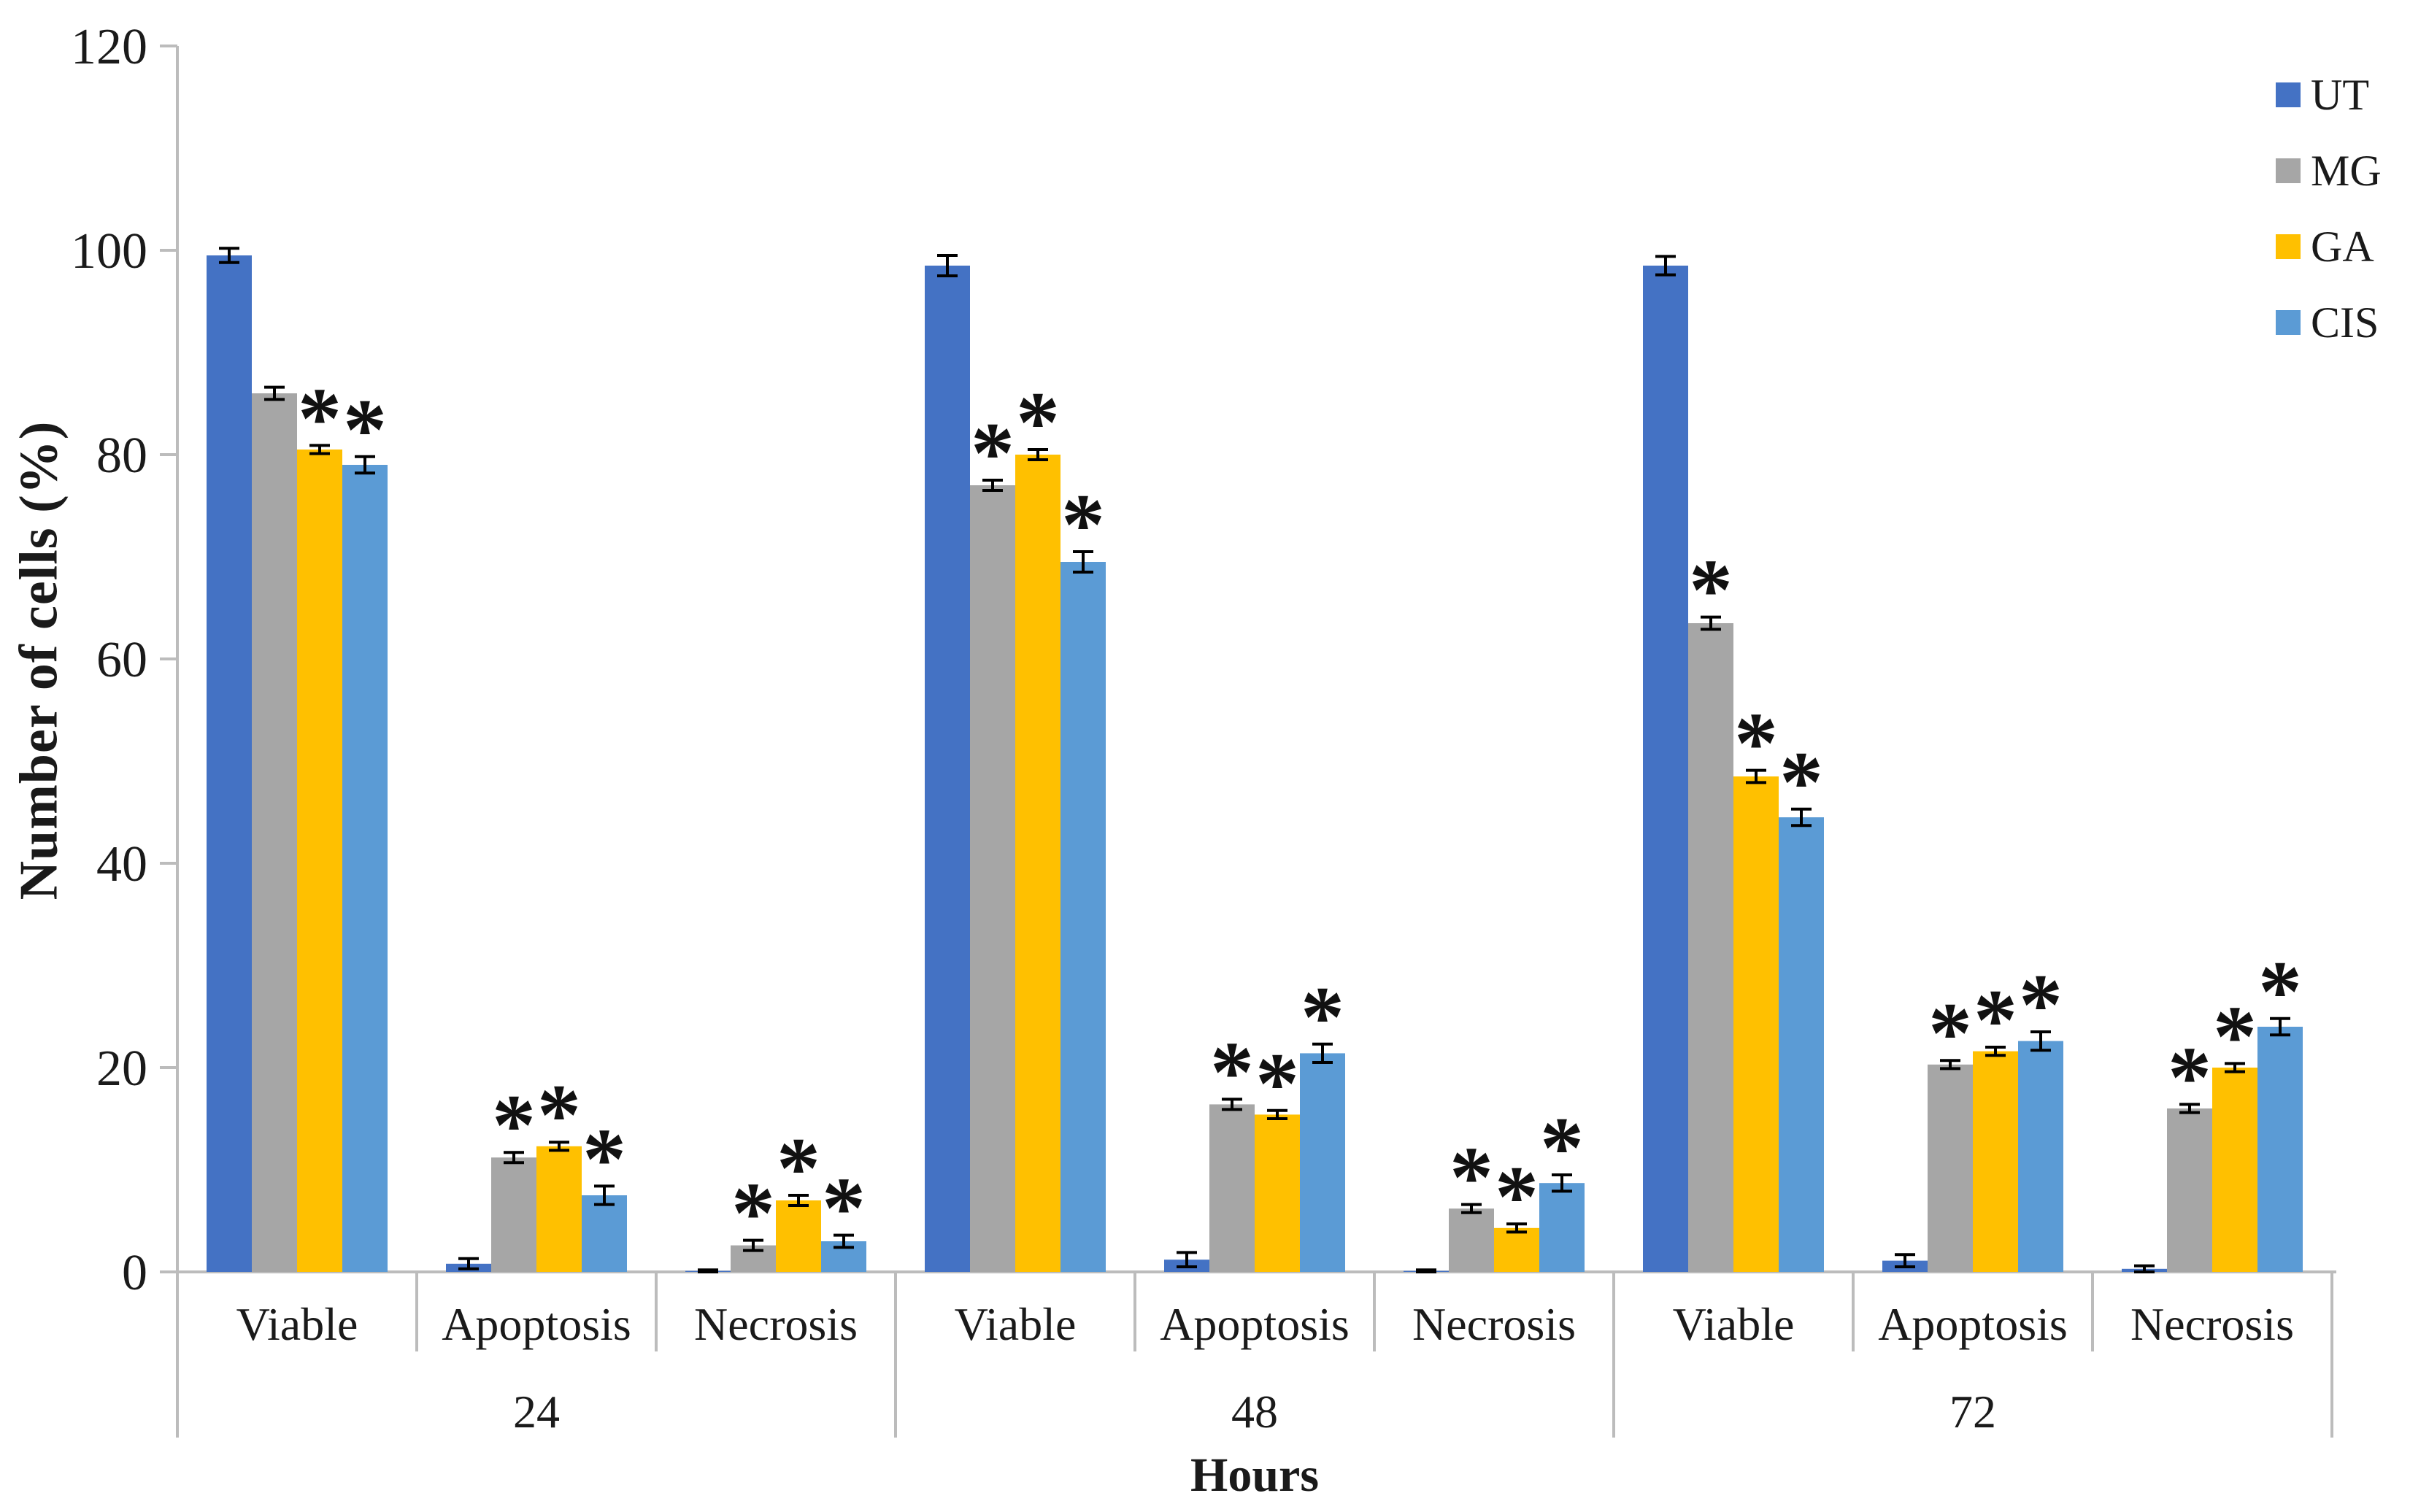 The height and width of the screenshot is (1512, 2429). What do you see at coordinates (121, 456) in the screenshot?
I see `y-tick-label: 80` at bounding box center [121, 456].